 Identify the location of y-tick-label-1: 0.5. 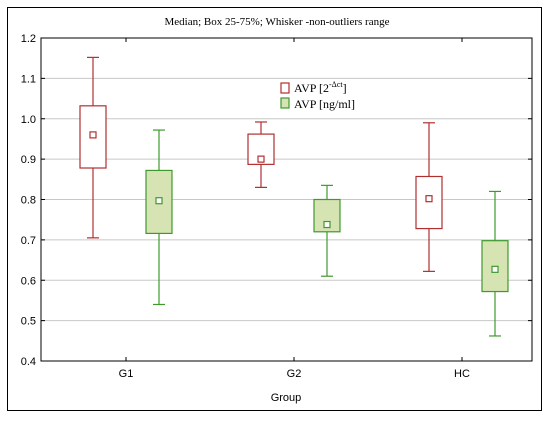
(28, 322).